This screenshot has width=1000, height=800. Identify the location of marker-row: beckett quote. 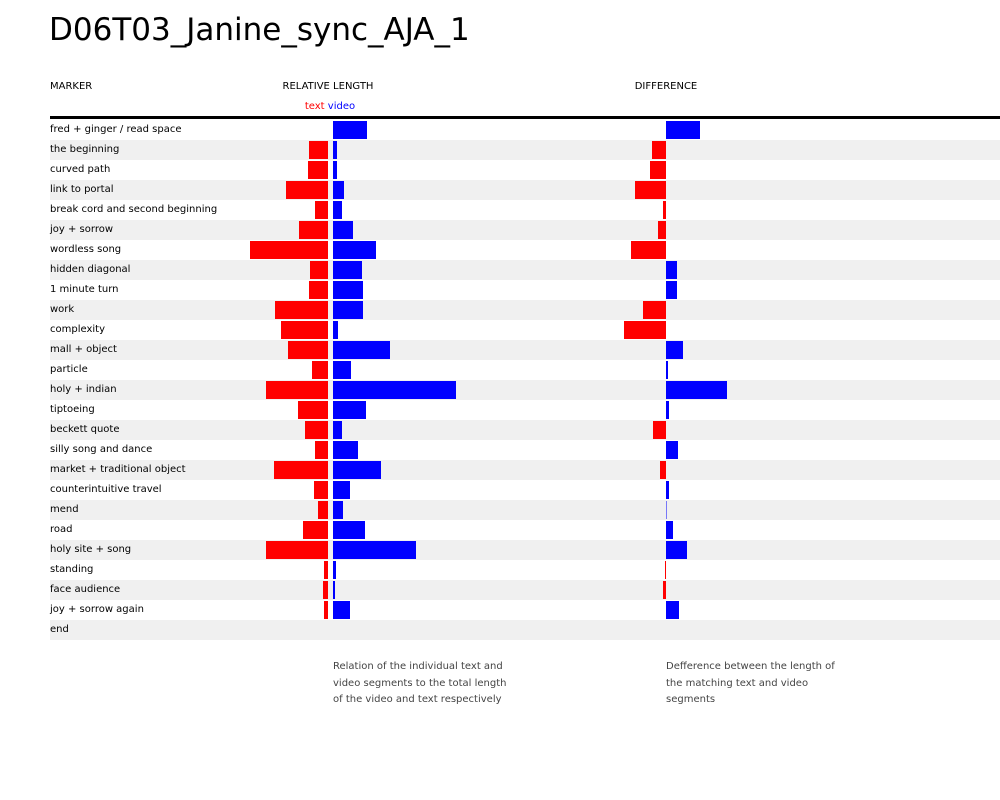
(525, 430).